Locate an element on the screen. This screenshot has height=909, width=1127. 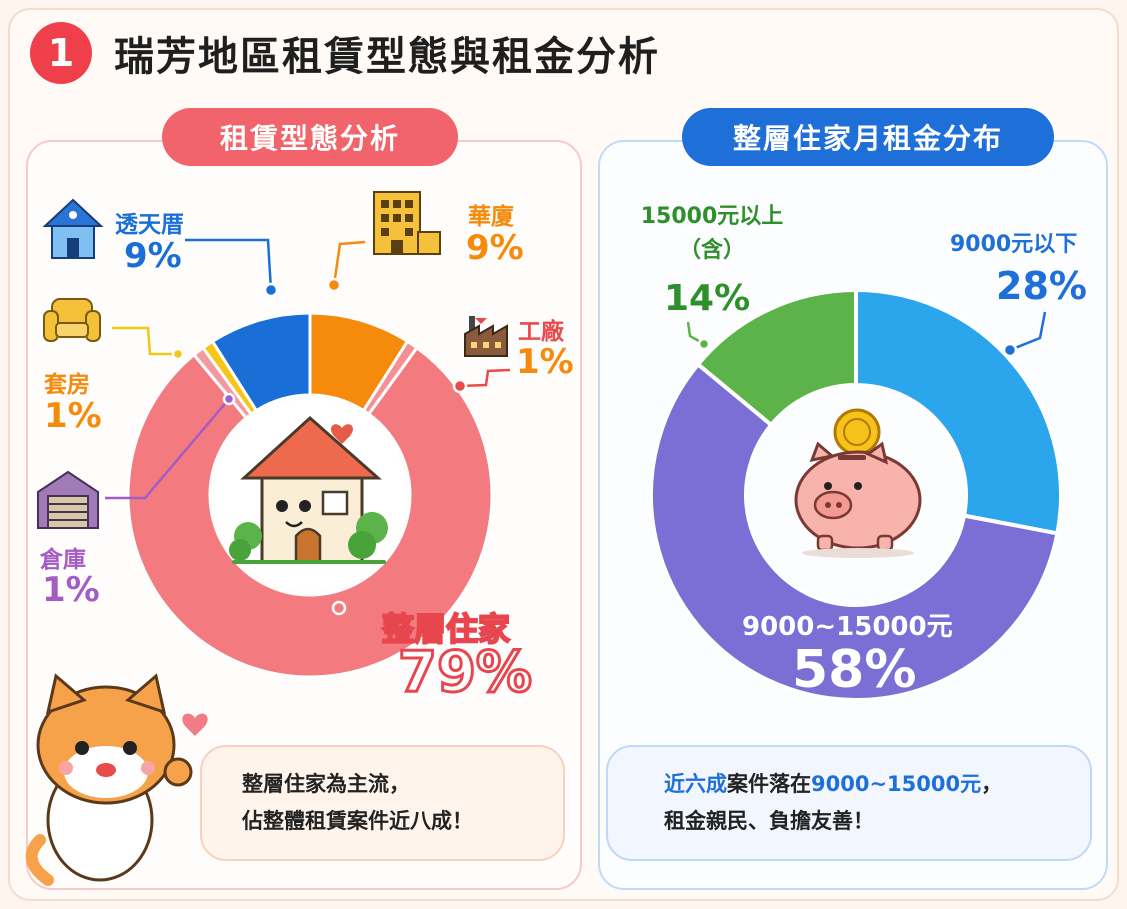
label-low-name: 9000元以下 is located at coordinates (1014, 244).